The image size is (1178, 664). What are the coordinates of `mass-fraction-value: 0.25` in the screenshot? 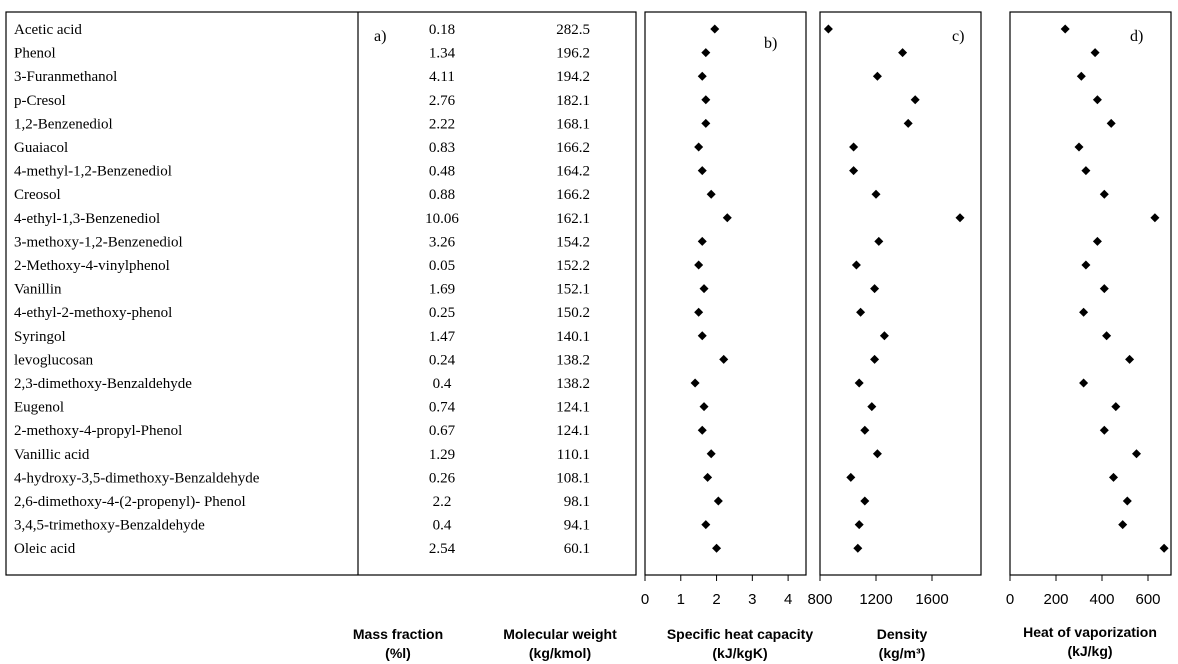 It's located at (442, 313).